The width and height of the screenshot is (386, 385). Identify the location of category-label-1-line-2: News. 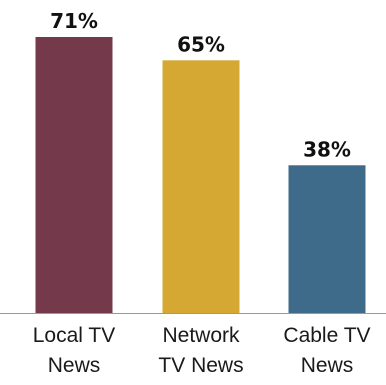
(74, 365).